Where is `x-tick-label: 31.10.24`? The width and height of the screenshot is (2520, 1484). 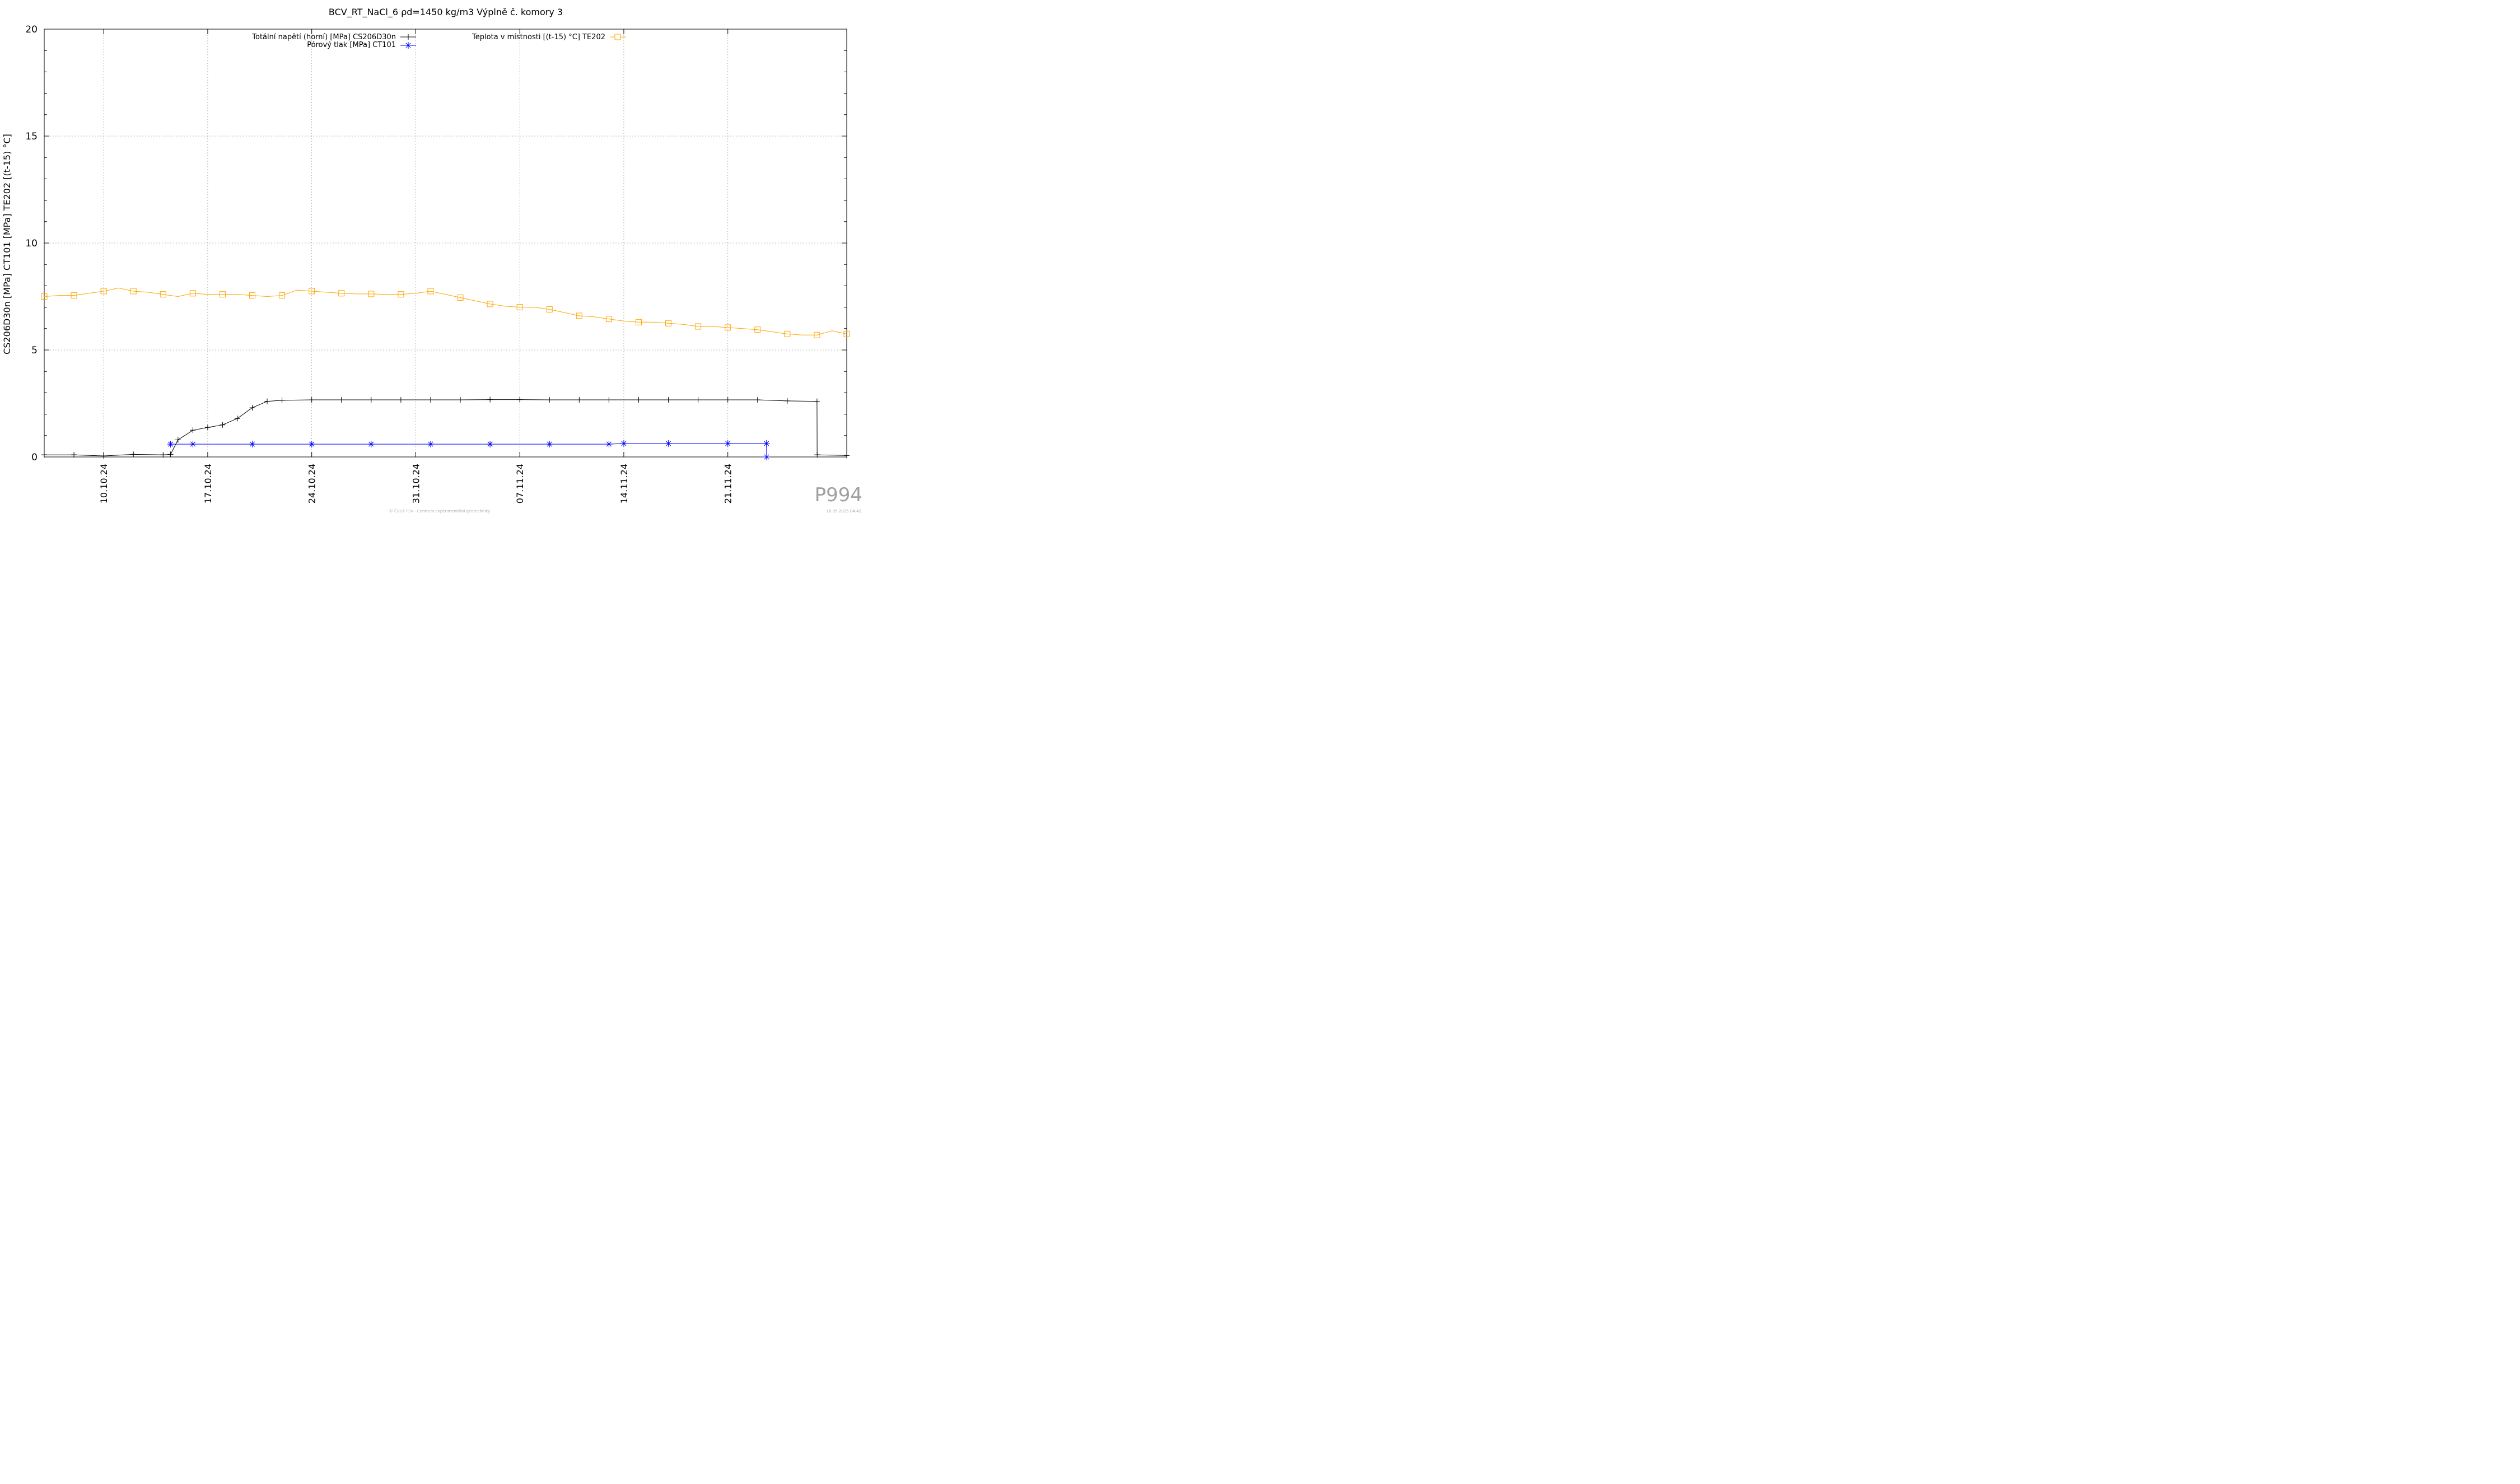 x-tick-label: 31.10.24 is located at coordinates (416, 484).